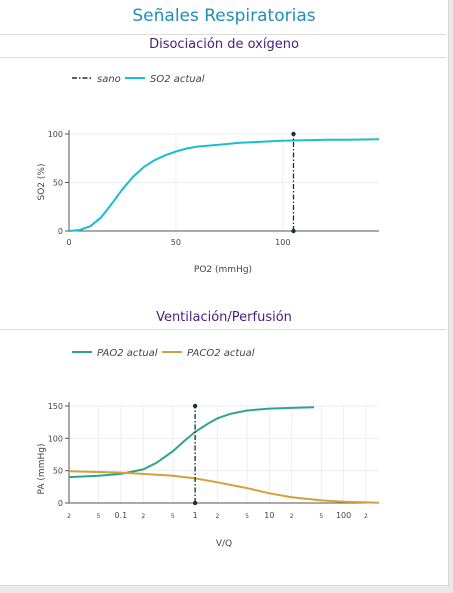 This screenshot has width=453, height=593. Describe the element at coordinates (58, 183) in the screenshot. I see `chart1-y-tick-label: 50` at that location.